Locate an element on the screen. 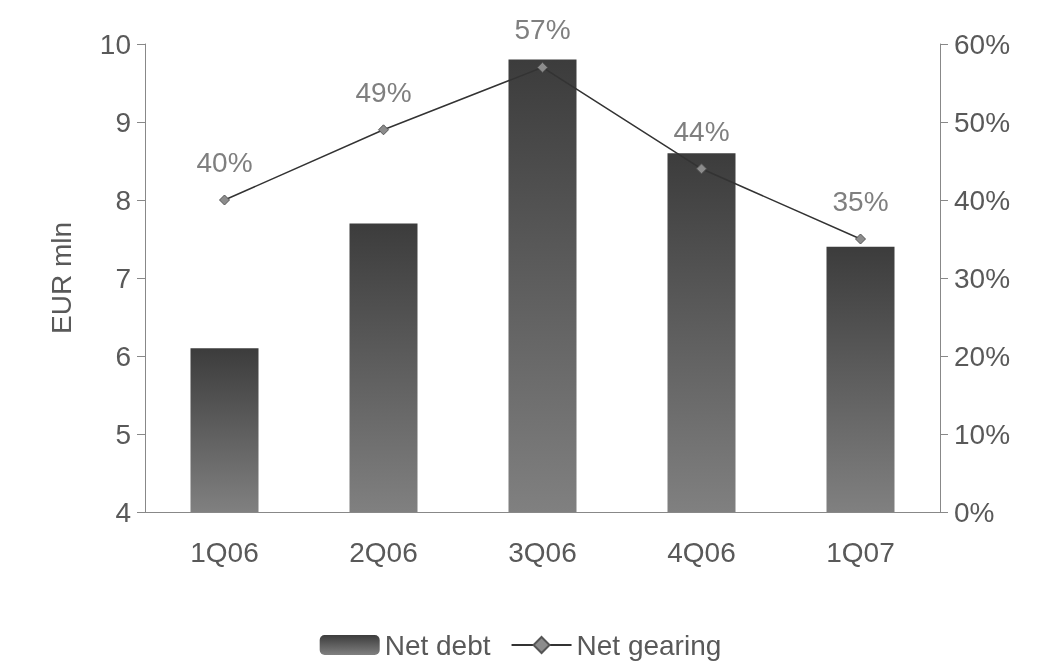 This screenshot has height=672, width=1041. y-tick-label: 8 is located at coordinates (123, 200).